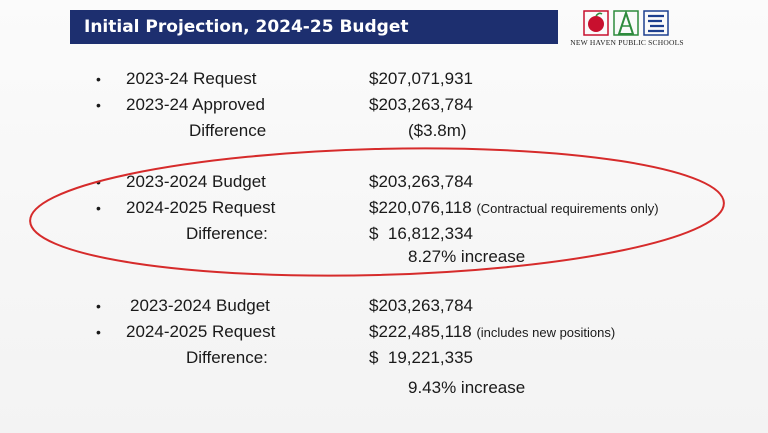 The height and width of the screenshot is (433, 768). Describe the element at coordinates (421, 305) in the screenshot. I see `group3-item1-value: $203,263,784` at that location.